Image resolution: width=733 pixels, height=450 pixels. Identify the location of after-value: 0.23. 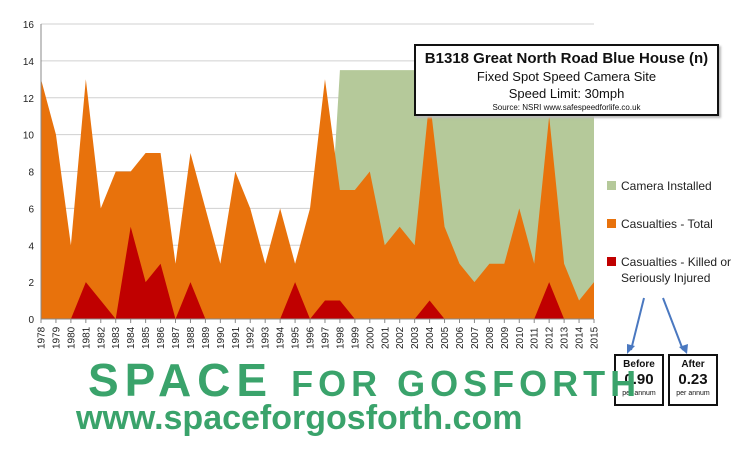
(693, 379).